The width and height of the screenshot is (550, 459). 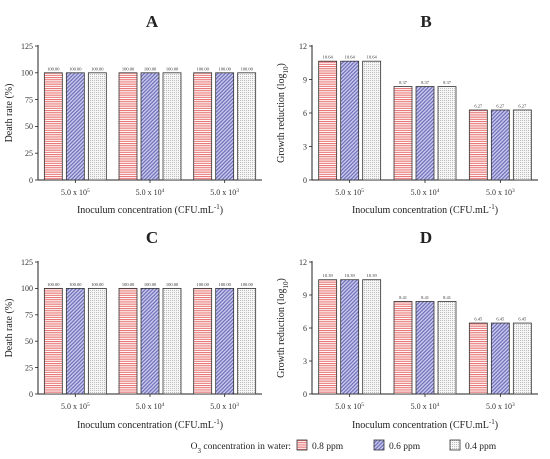 What do you see at coordinates (27, 73) in the screenshot?
I see `y-tick-label: 100` at bounding box center [27, 73].